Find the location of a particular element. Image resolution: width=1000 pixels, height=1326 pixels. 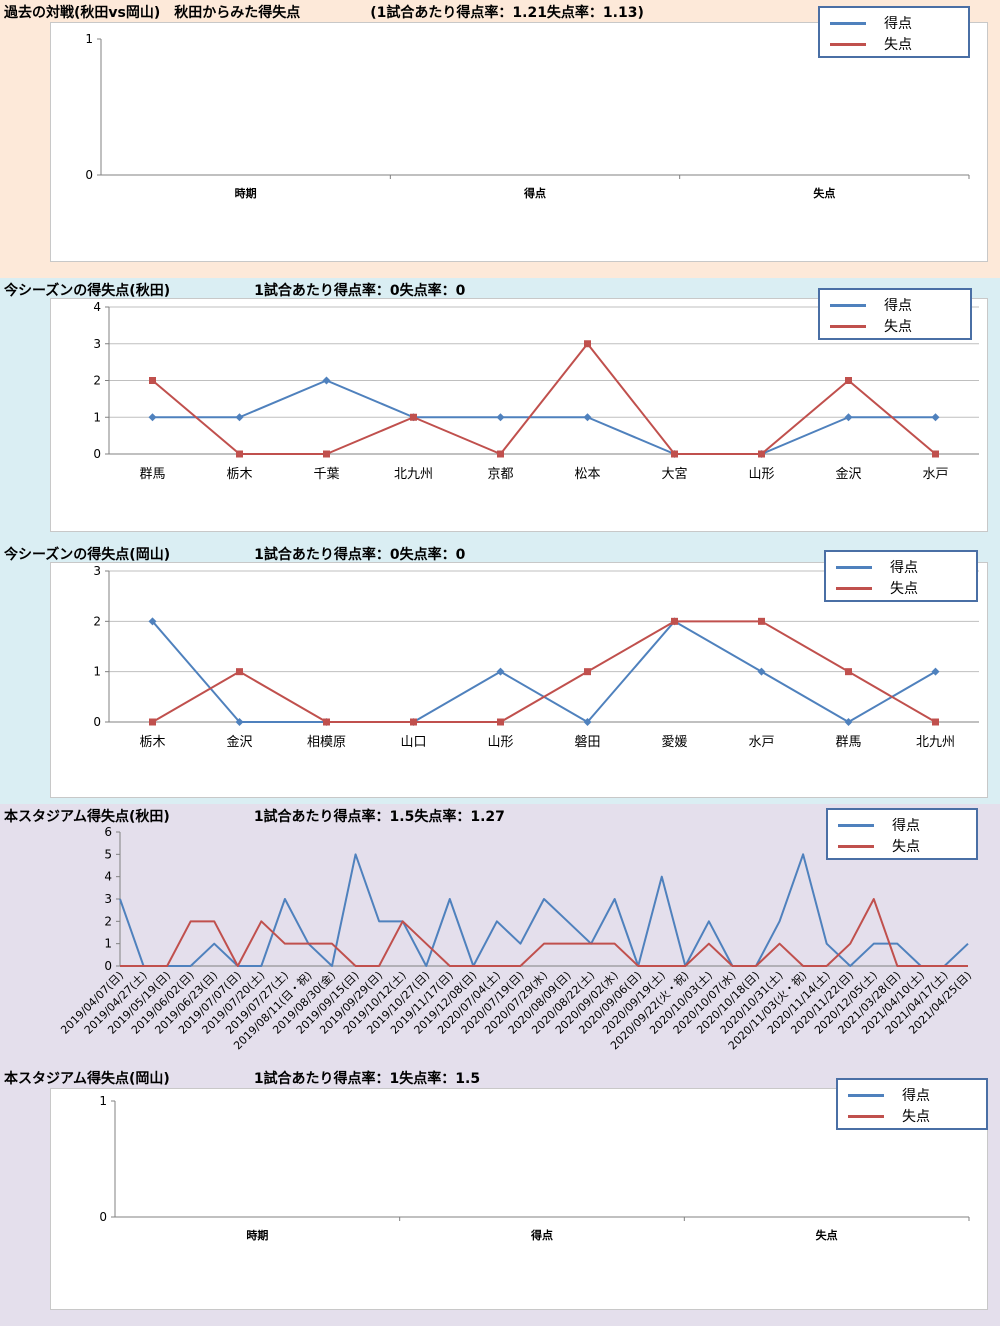

x-tick-label: 大宮 is located at coordinates (674, 474).